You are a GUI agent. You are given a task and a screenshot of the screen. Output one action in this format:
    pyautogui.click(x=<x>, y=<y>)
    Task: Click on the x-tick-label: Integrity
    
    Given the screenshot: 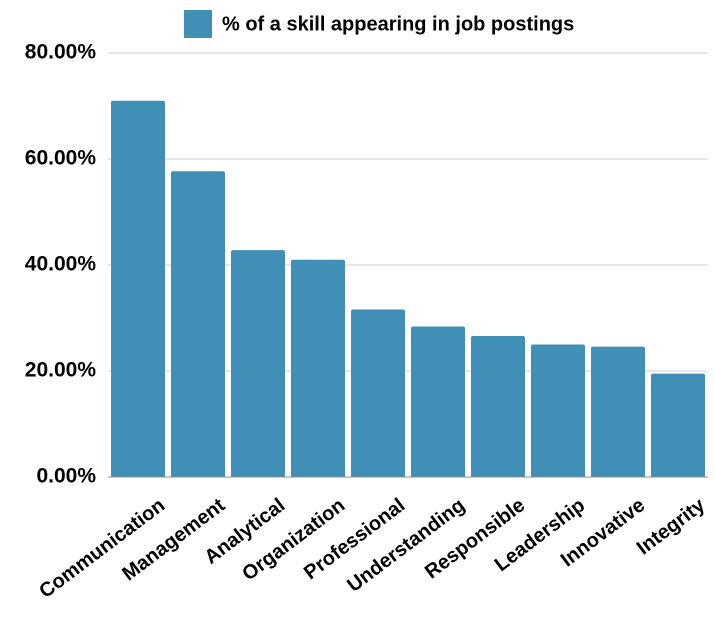 What is the action you would take?
    pyautogui.click(x=671, y=527)
    